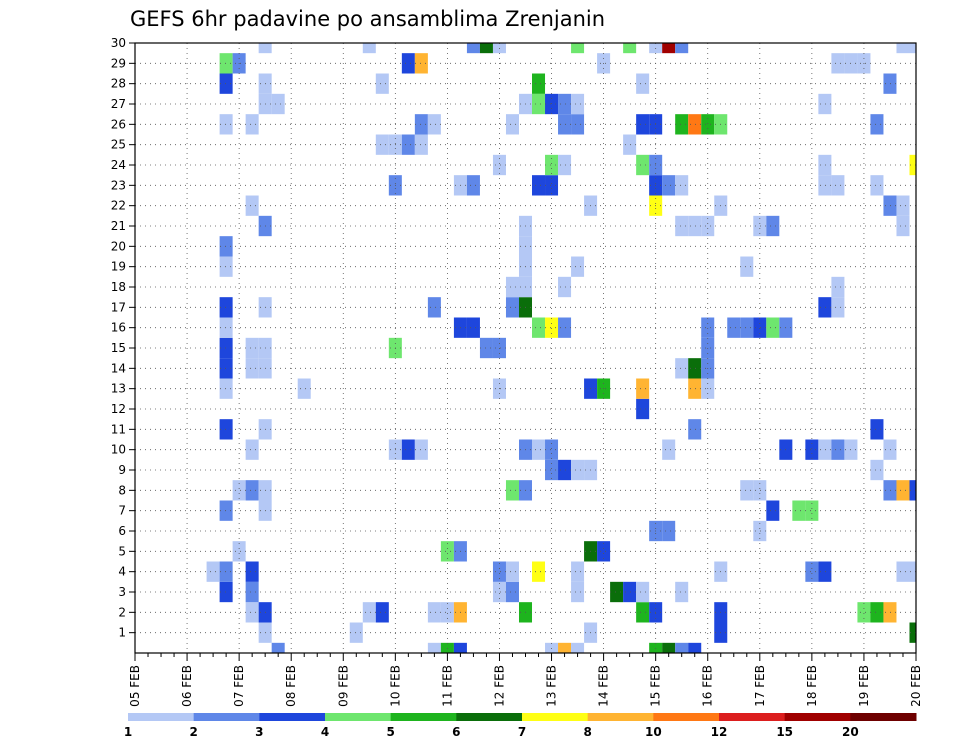 This screenshot has height=742, width=960. Describe the element at coordinates (343, 686) in the screenshot. I see `x-tick-label: 09 FEB` at that location.